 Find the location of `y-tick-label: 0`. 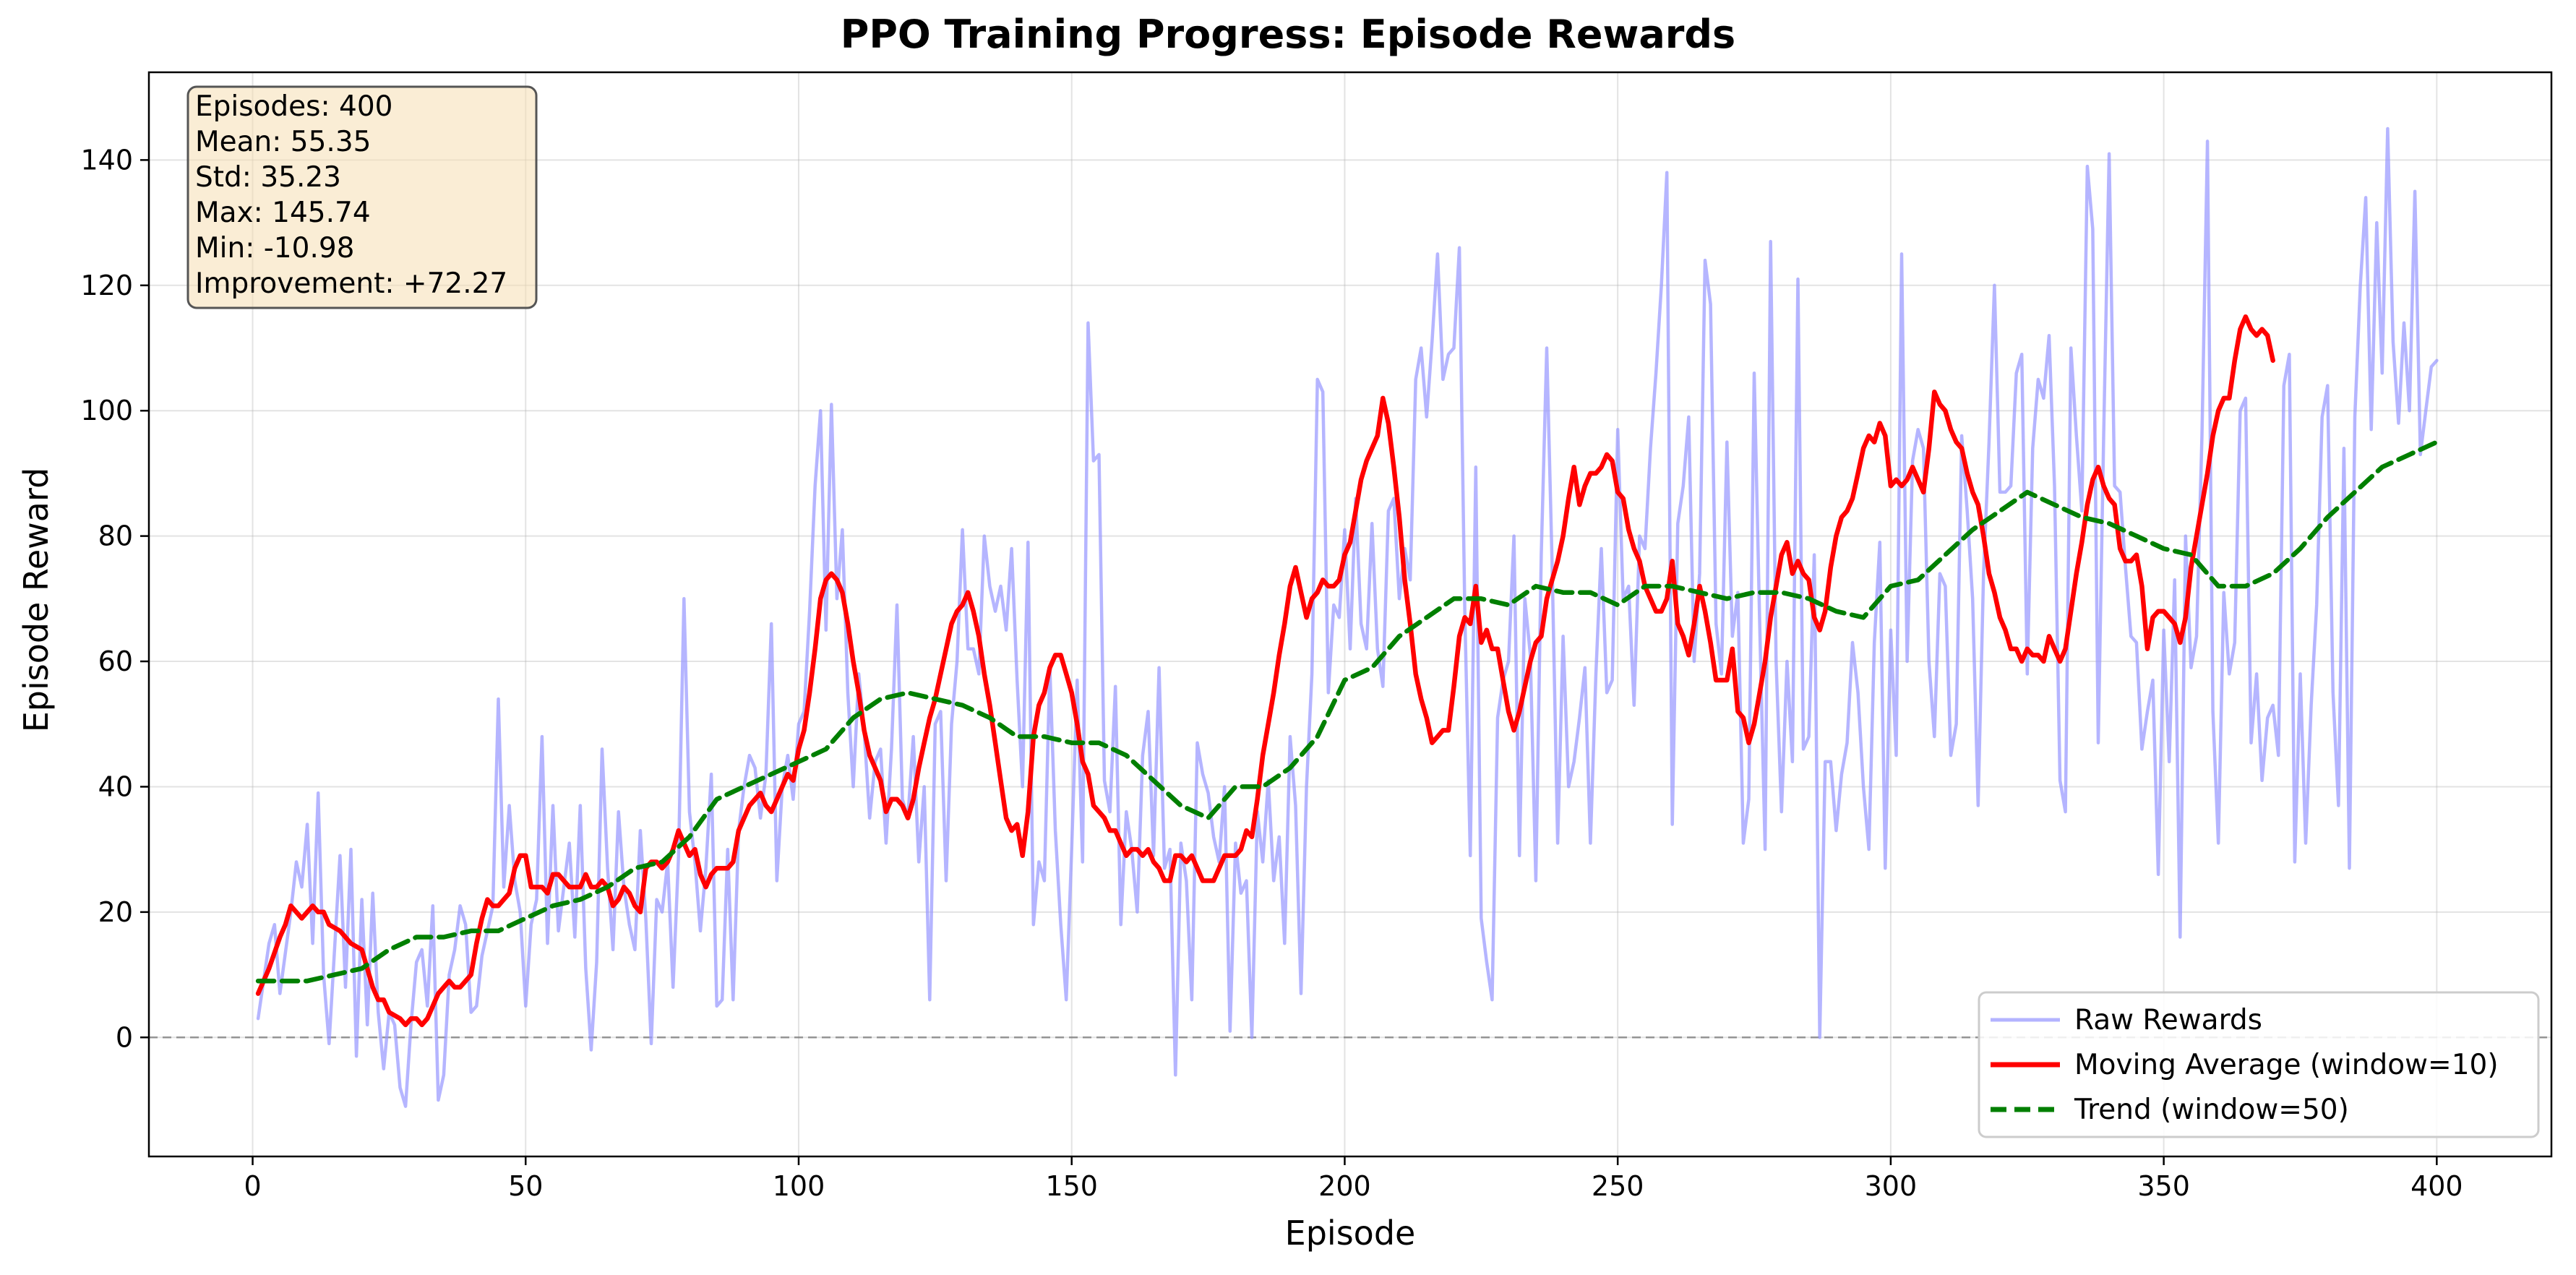

y-tick-label: 0 is located at coordinates (125, 1037).